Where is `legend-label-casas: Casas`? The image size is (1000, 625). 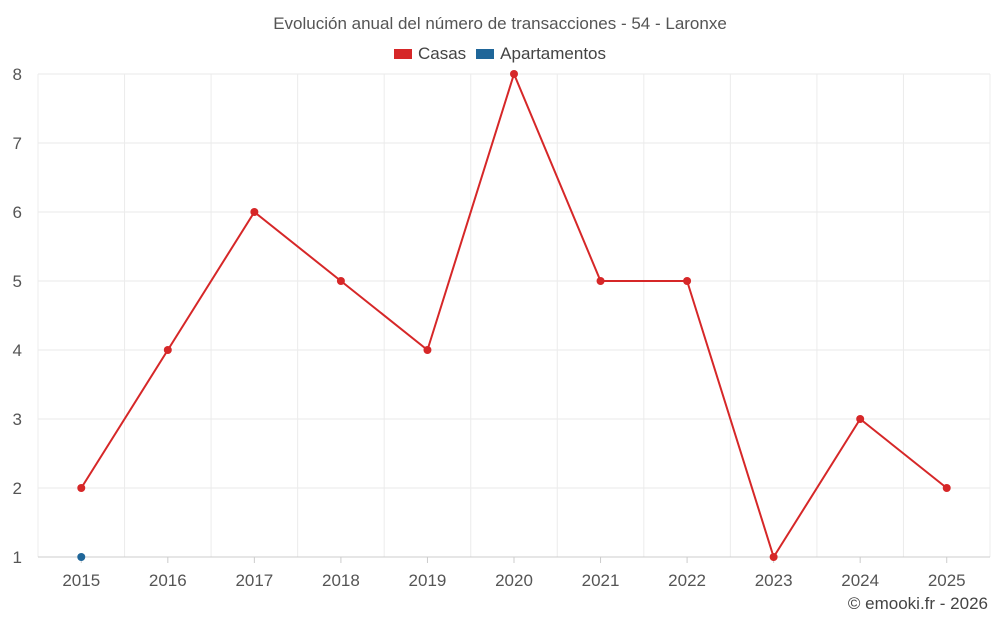 legend-label-casas: Casas is located at coordinates (442, 53).